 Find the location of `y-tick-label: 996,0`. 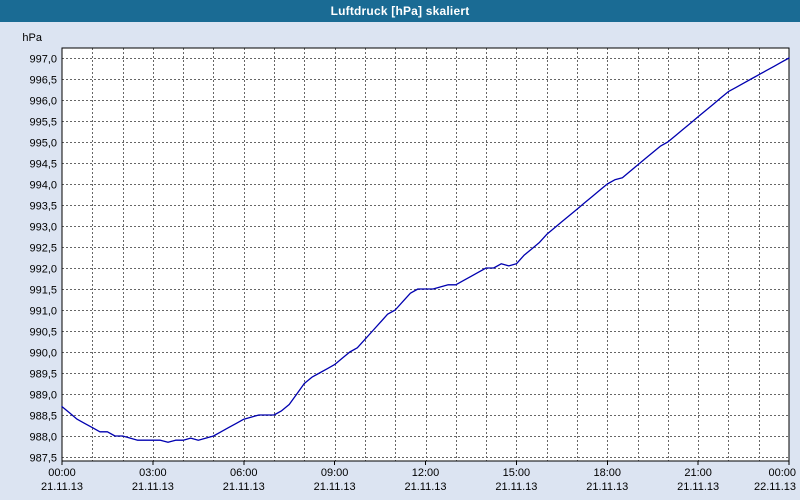

y-tick-label: 996,0 is located at coordinates (43, 102).